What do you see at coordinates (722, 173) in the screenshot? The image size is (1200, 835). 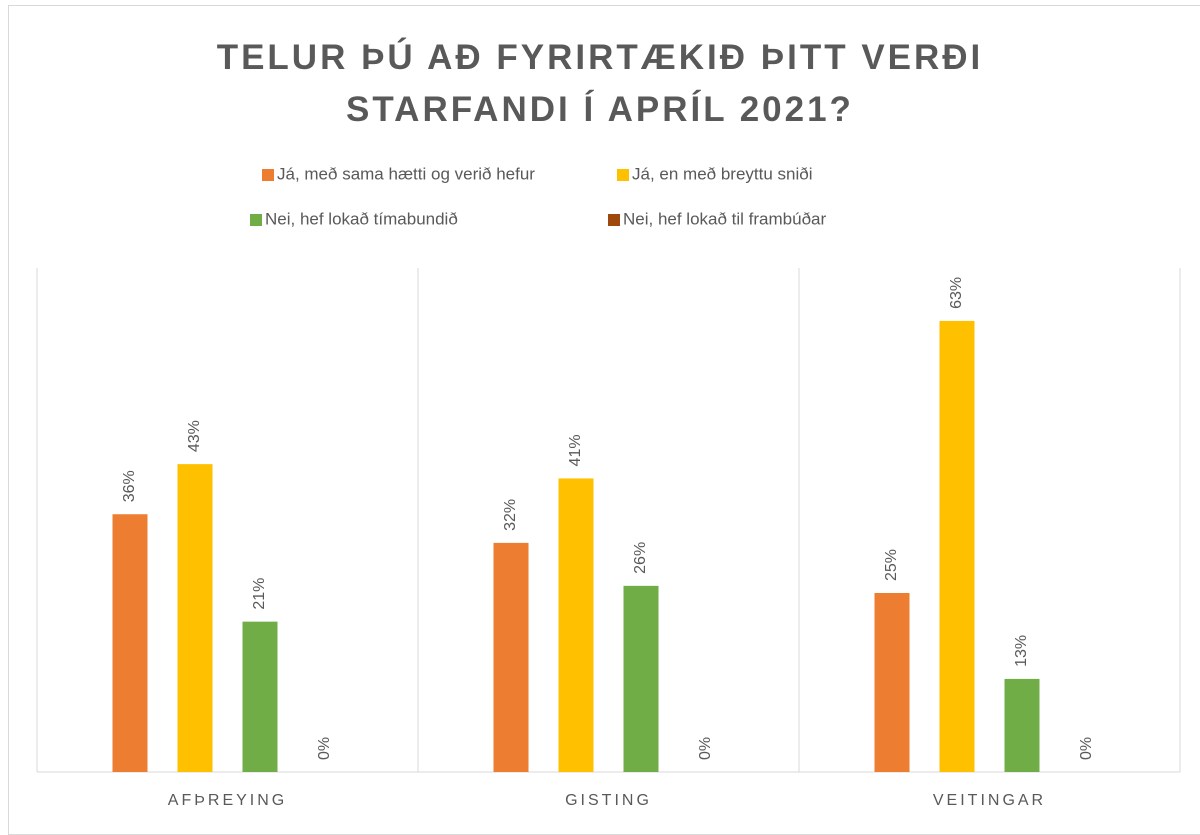 I see `legend-label: Já, en með breyttu sniði` at bounding box center [722, 173].